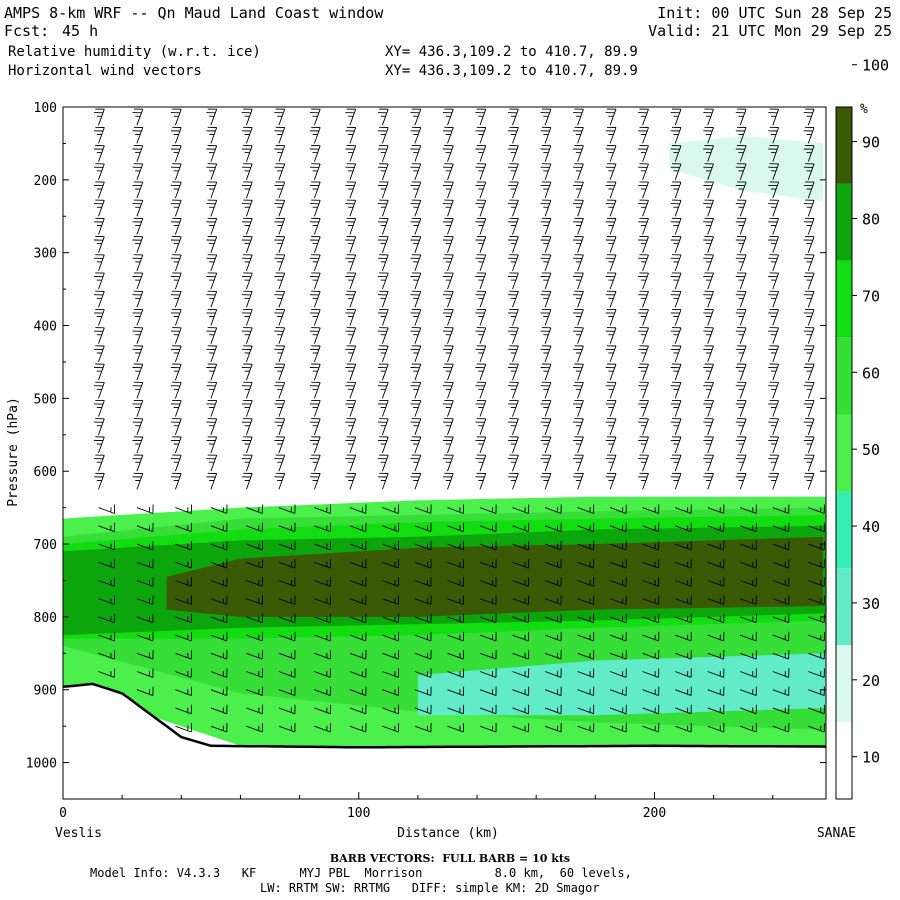  I want to click on y-tick-label: 200, so click(45, 181).